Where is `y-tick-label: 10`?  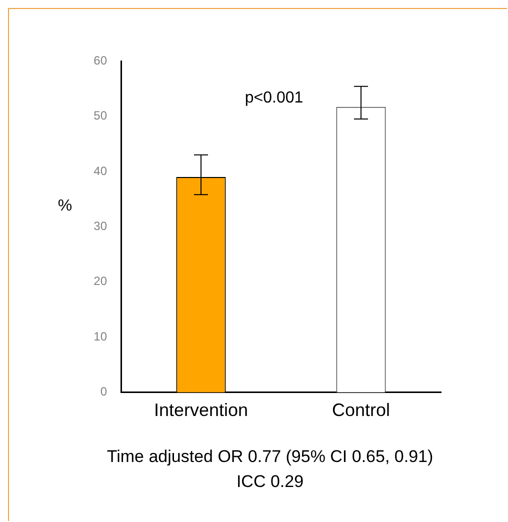
y-tick-label: 10 is located at coordinates (101, 336).